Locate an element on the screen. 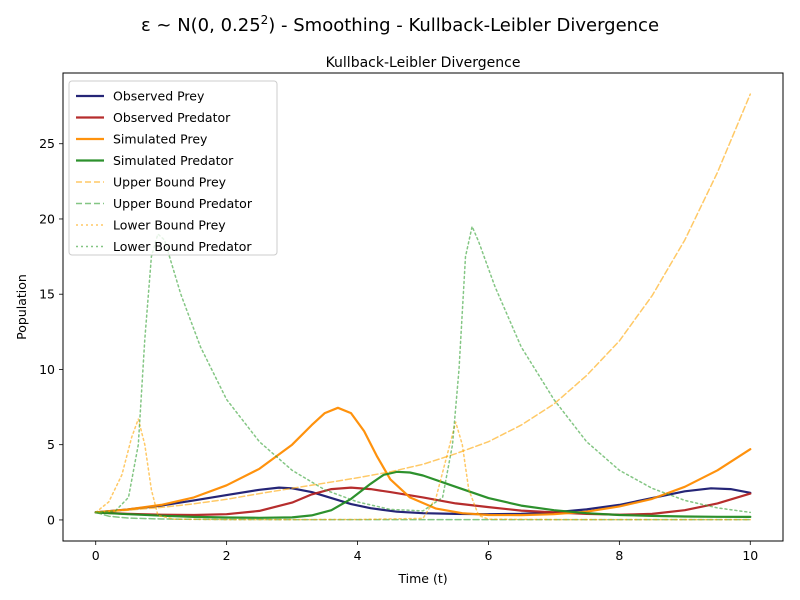 This screenshot has height=600, width=800. x-tick-label: 0 is located at coordinates (96, 555).